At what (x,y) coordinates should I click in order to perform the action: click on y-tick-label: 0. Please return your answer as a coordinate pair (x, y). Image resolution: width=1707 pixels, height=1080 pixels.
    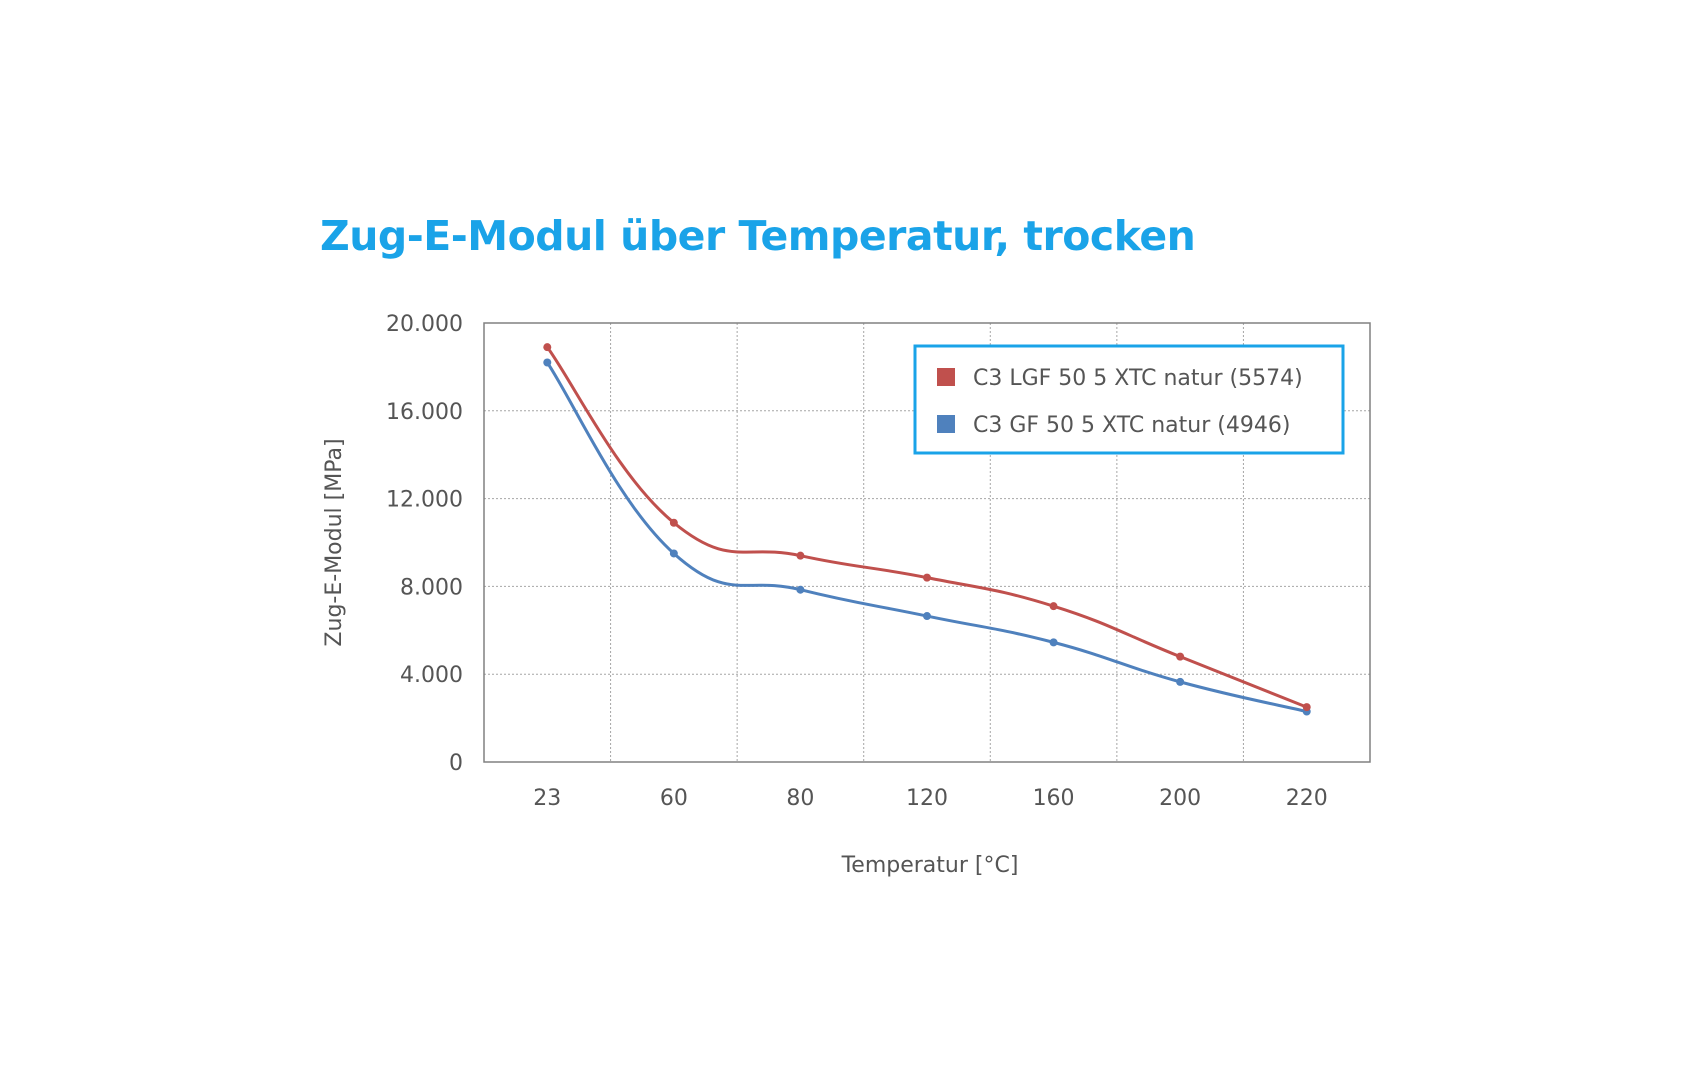
    Looking at the image, I should click on (456, 763).